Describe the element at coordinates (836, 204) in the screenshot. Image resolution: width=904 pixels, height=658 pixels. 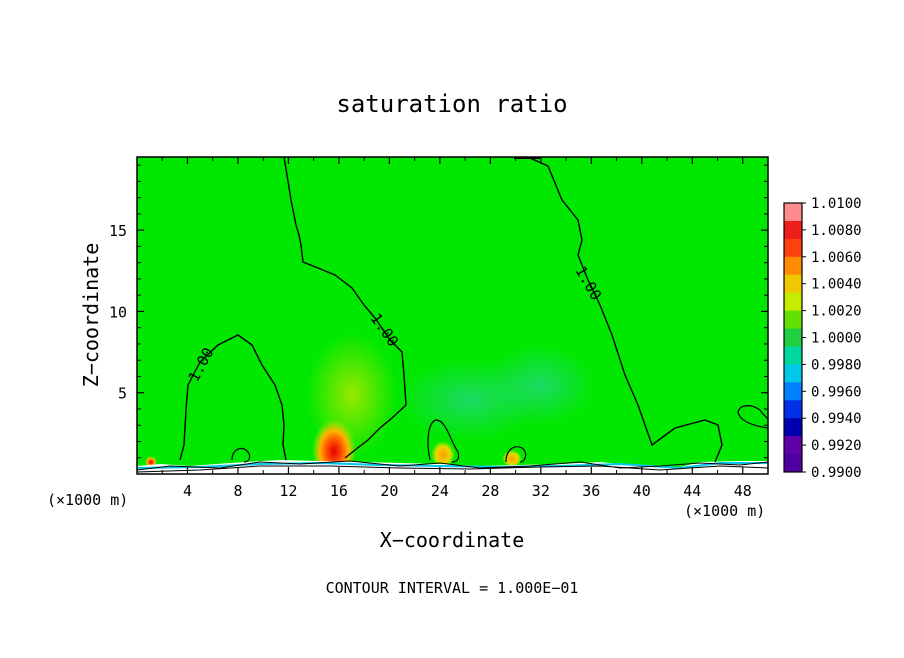
I see `colorbar-label: 1.0100` at that location.